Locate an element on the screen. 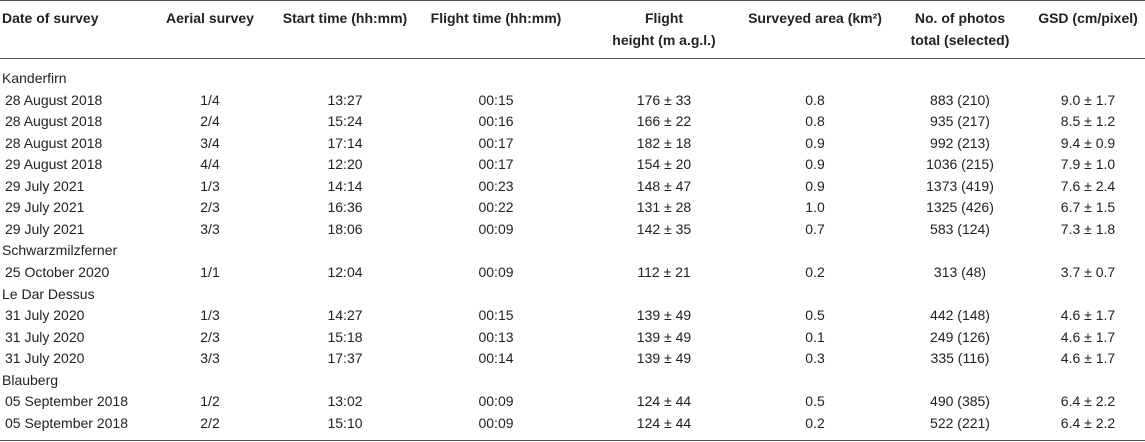 Image resolution: width=1145 pixels, height=442 pixels. group-label: Schwarzmilzferner is located at coordinates (60, 250).